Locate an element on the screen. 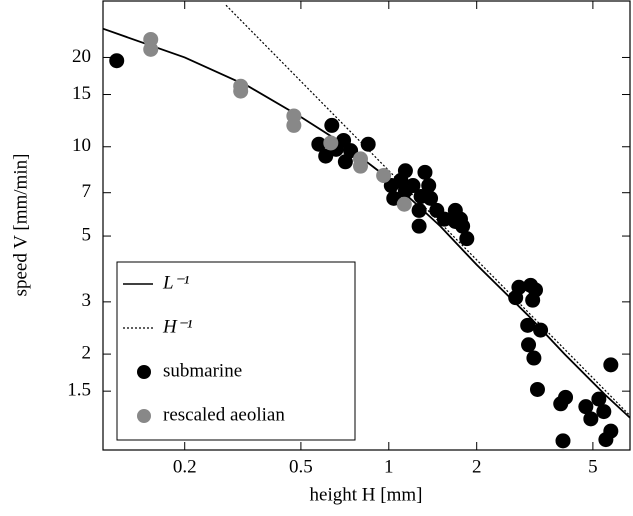  y-tick-label: 3 is located at coordinates (87, 300).